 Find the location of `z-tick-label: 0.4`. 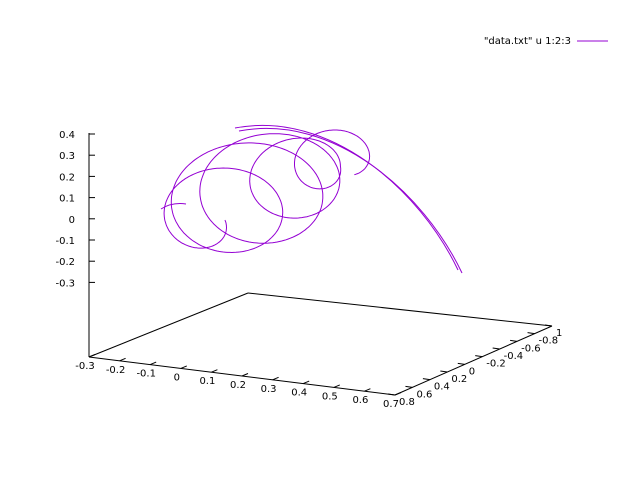

z-tick-label: 0.4 is located at coordinates (67, 135).